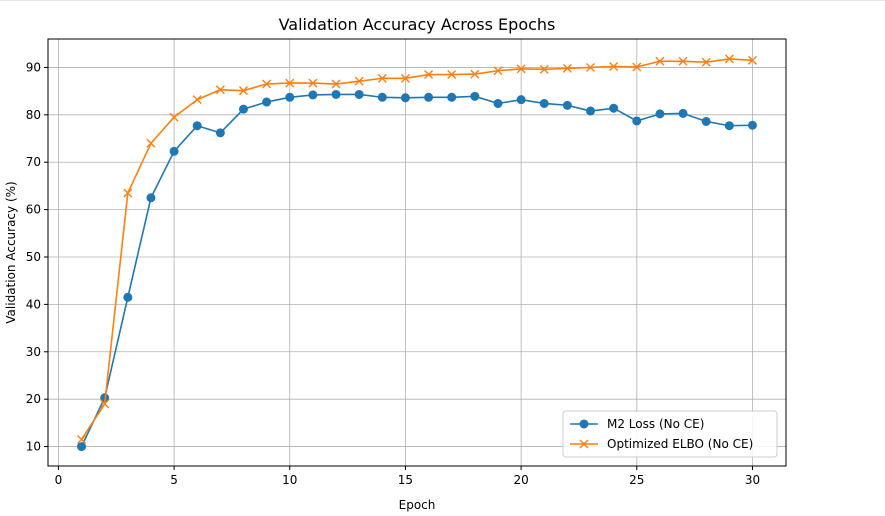 The width and height of the screenshot is (885, 516). What do you see at coordinates (59, 480) in the screenshot?
I see `x-tick-label: 0` at bounding box center [59, 480].